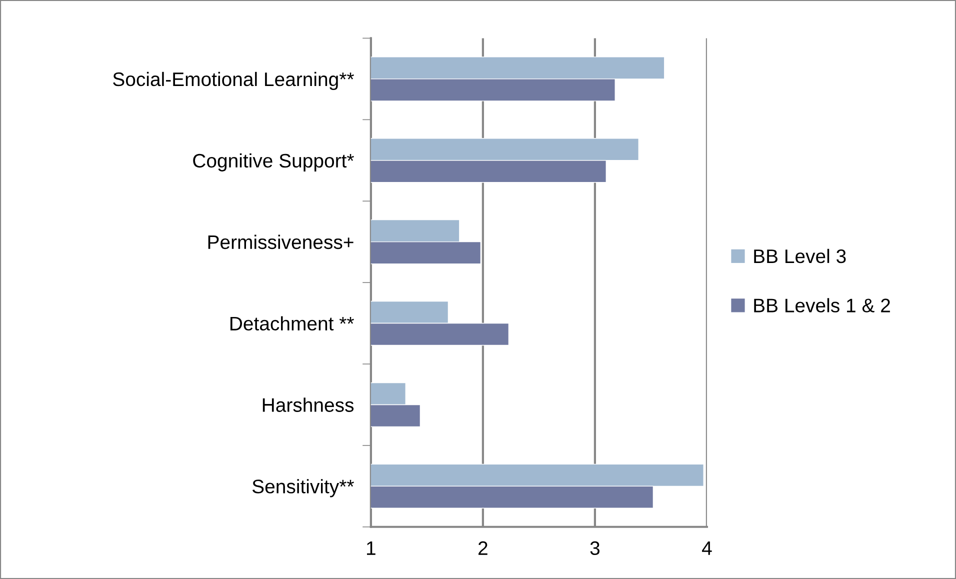  Describe the element at coordinates (303, 488) in the screenshot. I see `y-tick-label: Sensitivity**` at that location.